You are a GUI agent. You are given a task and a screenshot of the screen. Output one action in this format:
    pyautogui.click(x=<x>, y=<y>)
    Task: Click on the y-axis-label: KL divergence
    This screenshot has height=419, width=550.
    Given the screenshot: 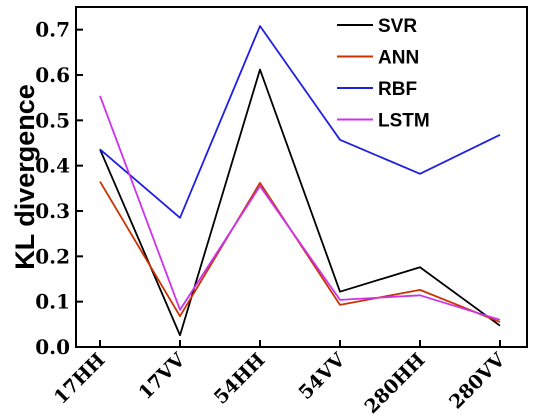 What is the action you would take?
    pyautogui.click(x=25, y=177)
    